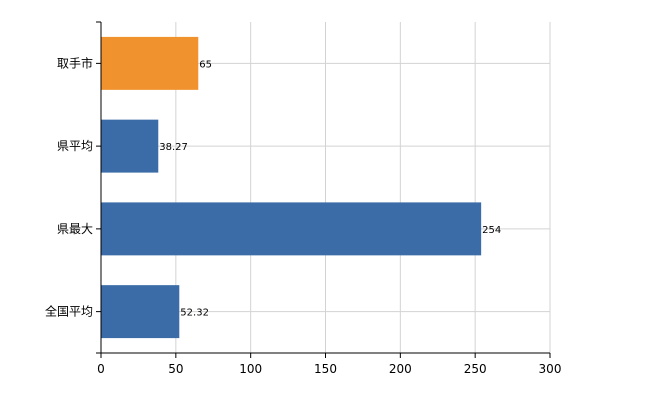 The width and height of the screenshot is (650, 404). What do you see at coordinates (173, 147) in the screenshot?
I see `data-label-1: 38.27` at bounding box center [173, 147].